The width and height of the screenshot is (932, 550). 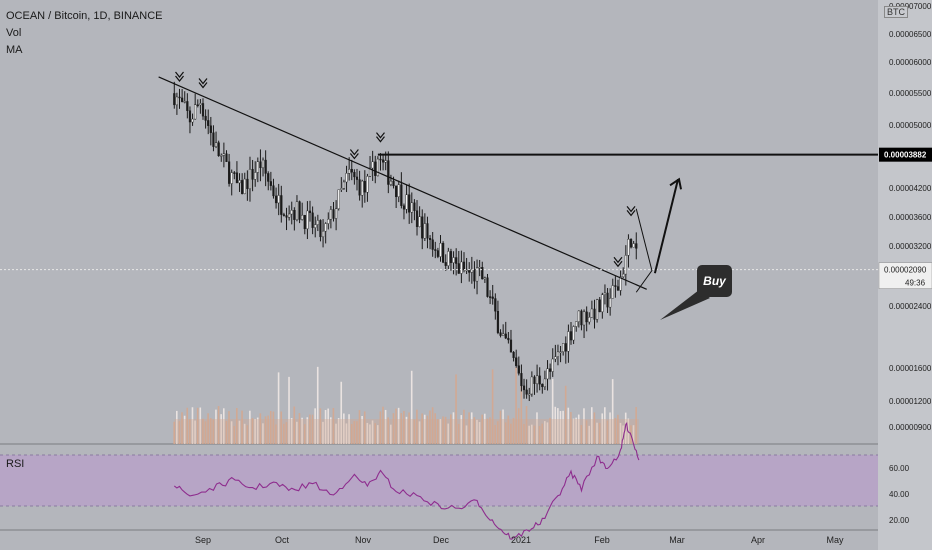 I want to click on pivot-marker, so click(x=203, y=83).